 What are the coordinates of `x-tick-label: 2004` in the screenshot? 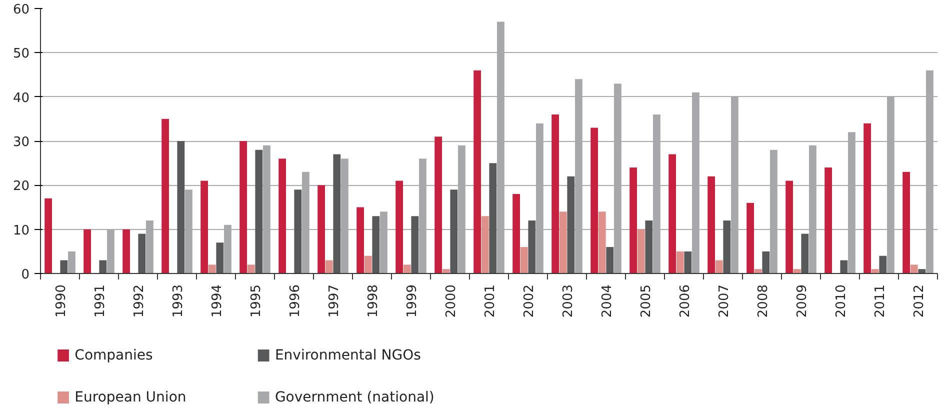 It's located at (607, 301).